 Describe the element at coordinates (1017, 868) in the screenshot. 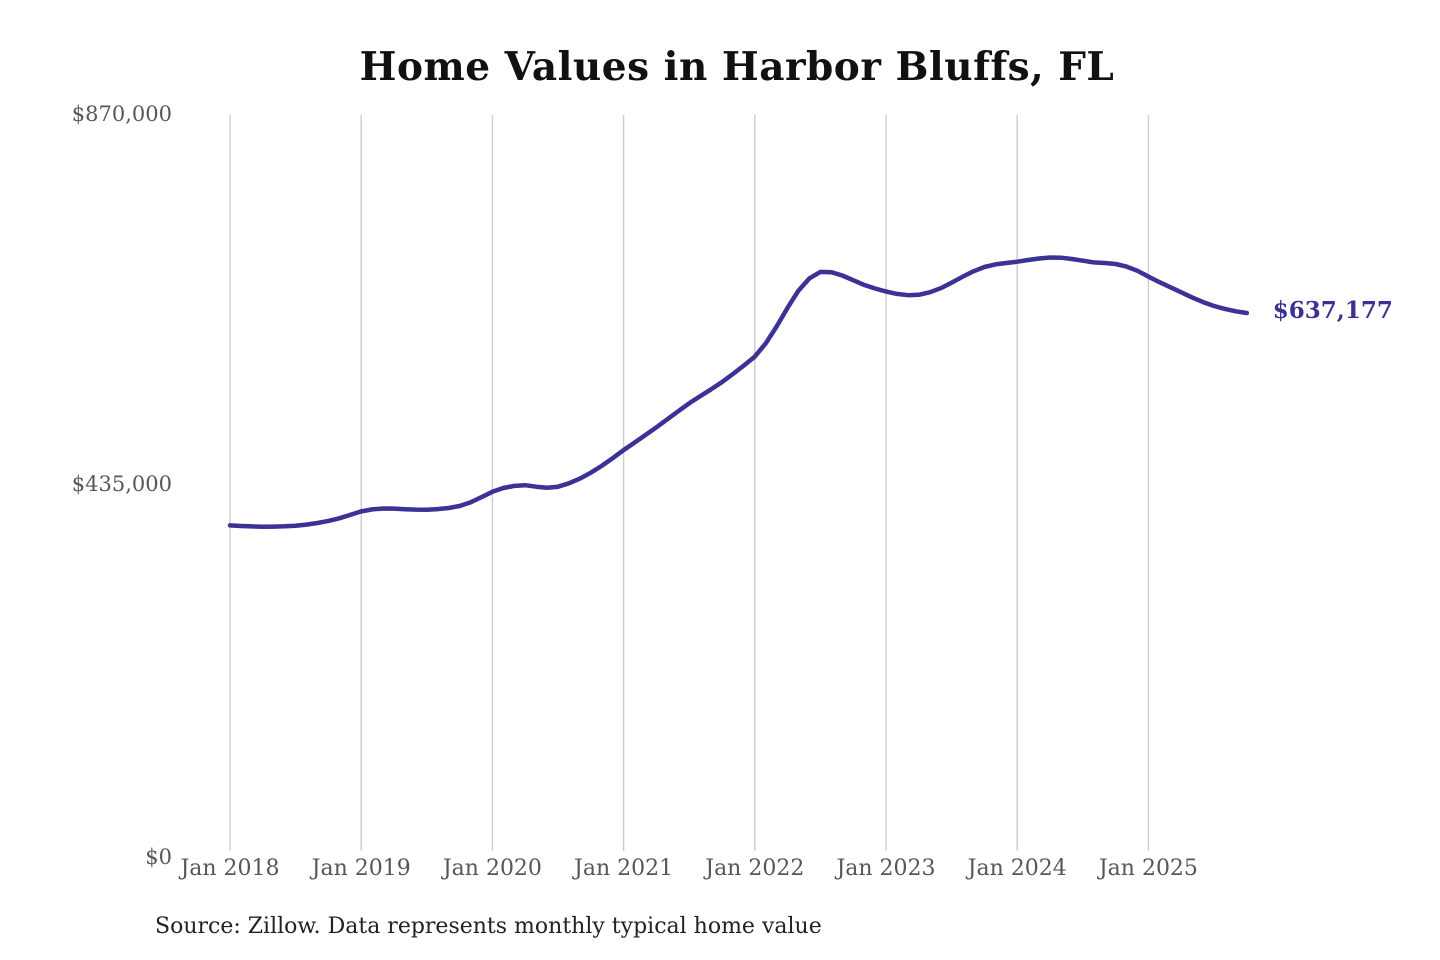

I see `x-axis-label-jan-2024: Jan 2024` at that location.